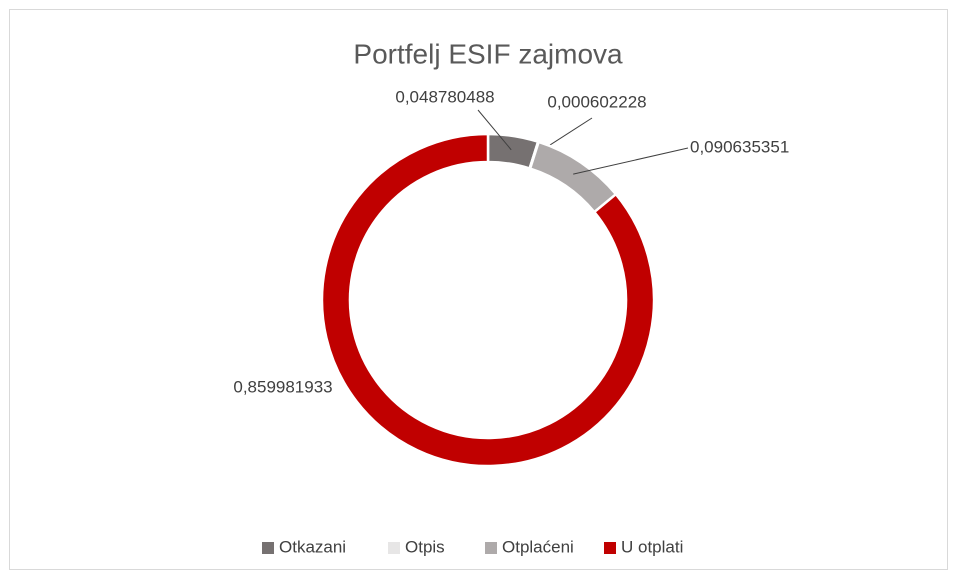  What do you see at coordinates (596, 101) in the screenshot?
I see `data-label: 0,000602228` at bounding box center [596, 101].